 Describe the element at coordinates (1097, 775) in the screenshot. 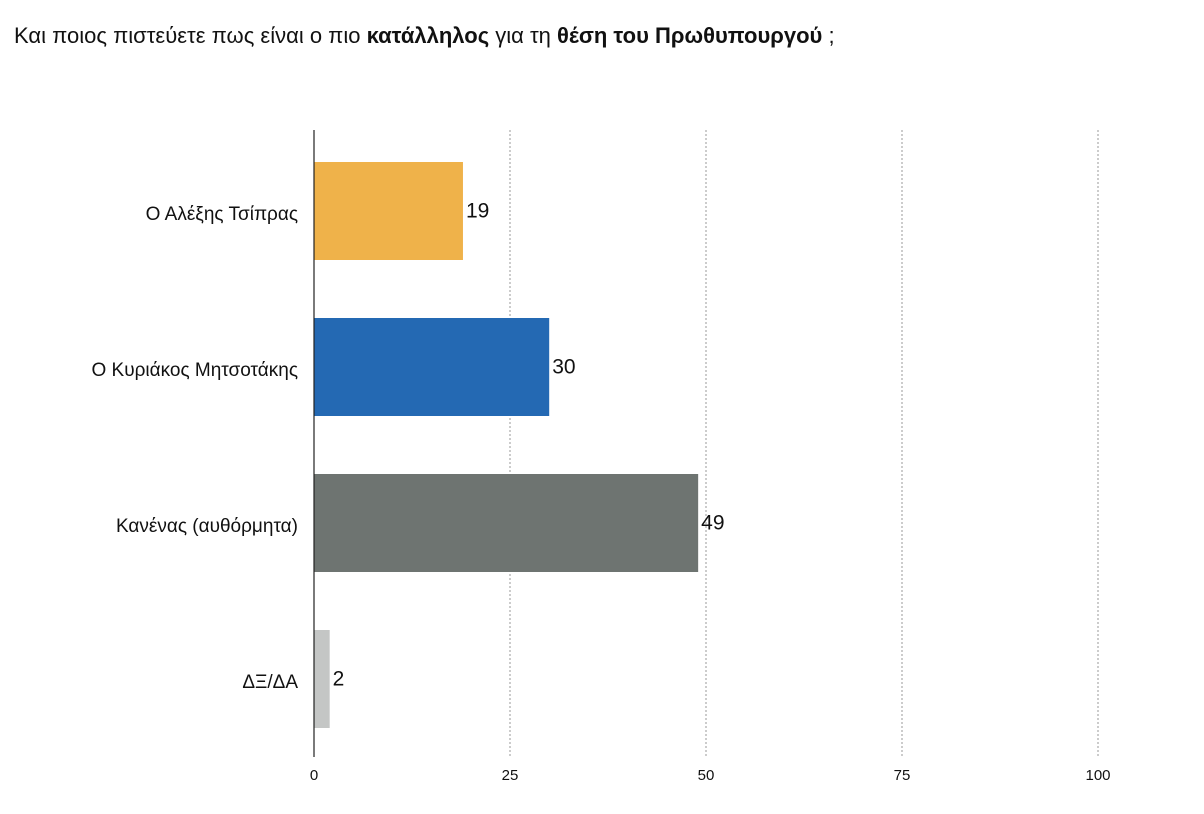

I see `x-tick-label: 100` at that location.